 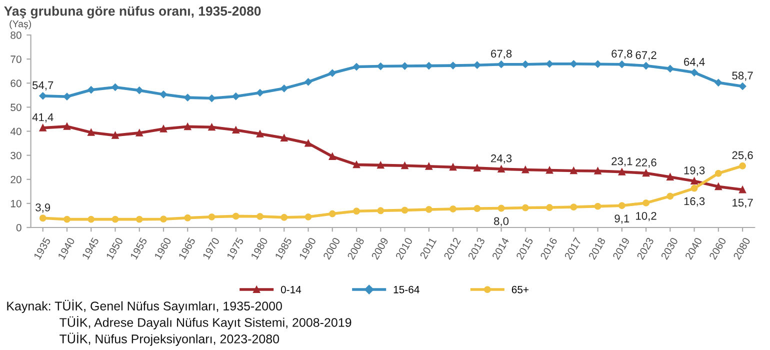 What do you see at coordinates (19, 228) in the screenshot?
I see `y-tick-label: 0` at bounding box center [19, 228].